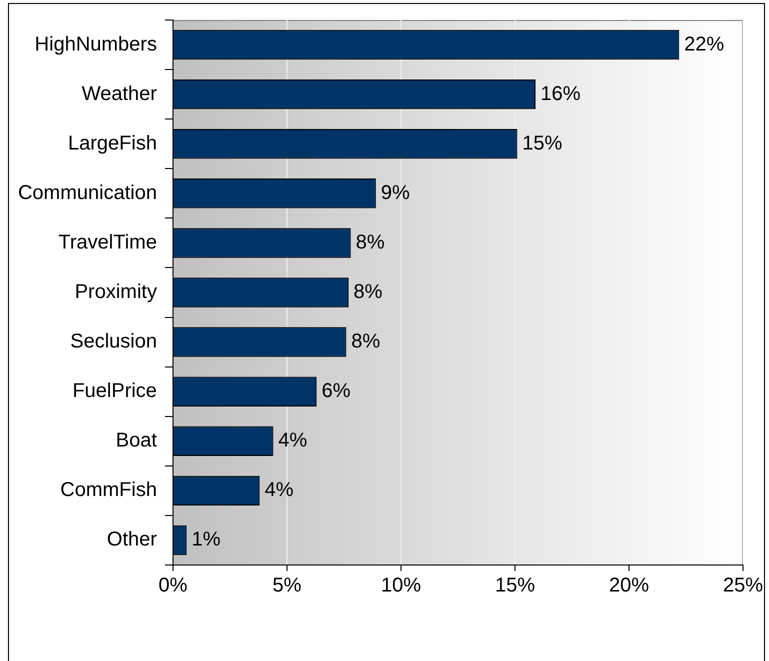 The height and width of the screenshot is (661, 769). I want to click on y-tick-label: Other, so click(132, 539).